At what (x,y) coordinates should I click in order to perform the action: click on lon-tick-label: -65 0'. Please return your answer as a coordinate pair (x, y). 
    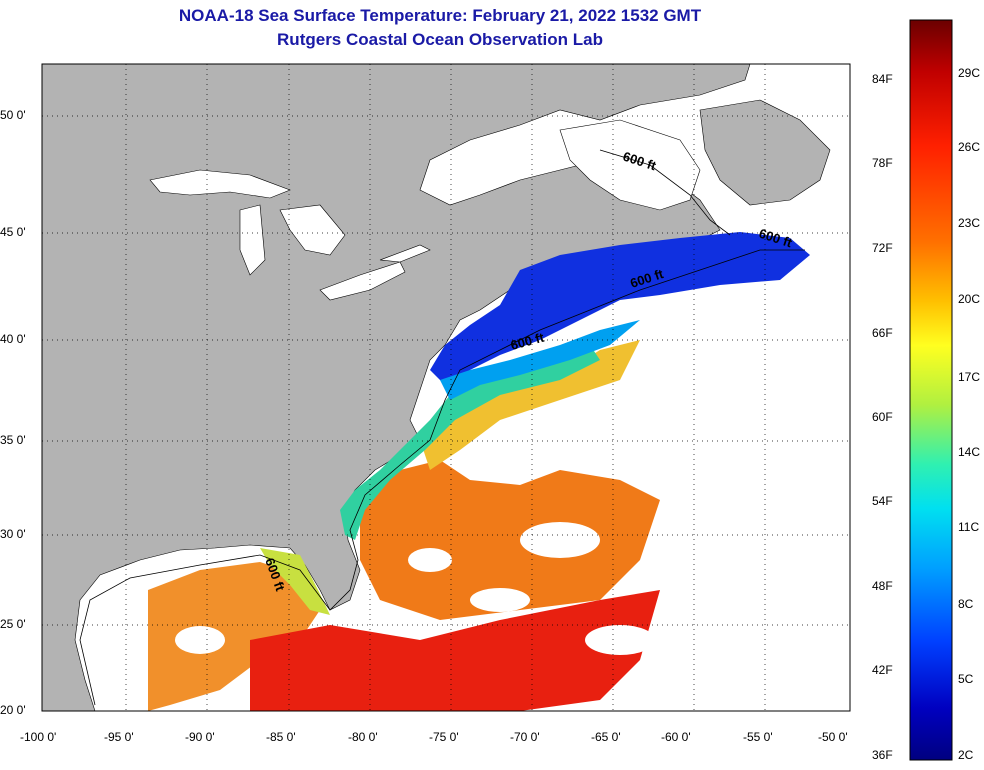
    Looking at the image, I should click on (606, 737).